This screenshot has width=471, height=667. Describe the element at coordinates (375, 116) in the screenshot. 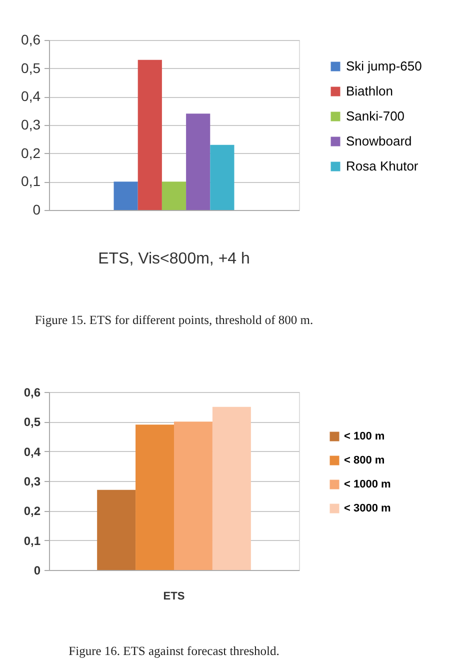

I see `legend-label: Sanki-700` at that location.